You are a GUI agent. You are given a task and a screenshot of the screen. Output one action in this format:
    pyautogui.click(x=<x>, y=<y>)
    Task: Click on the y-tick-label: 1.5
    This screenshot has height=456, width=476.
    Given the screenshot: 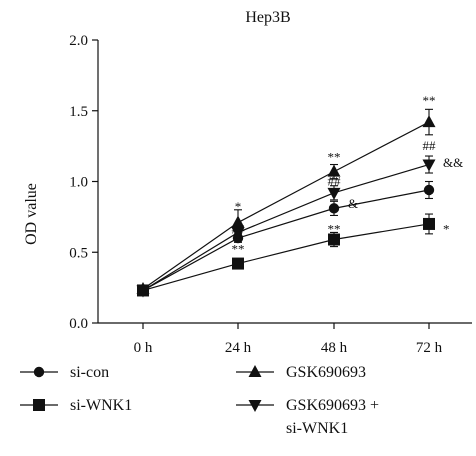 What is the action you would take?
    pyautogui.click(x=78, y=112)
    